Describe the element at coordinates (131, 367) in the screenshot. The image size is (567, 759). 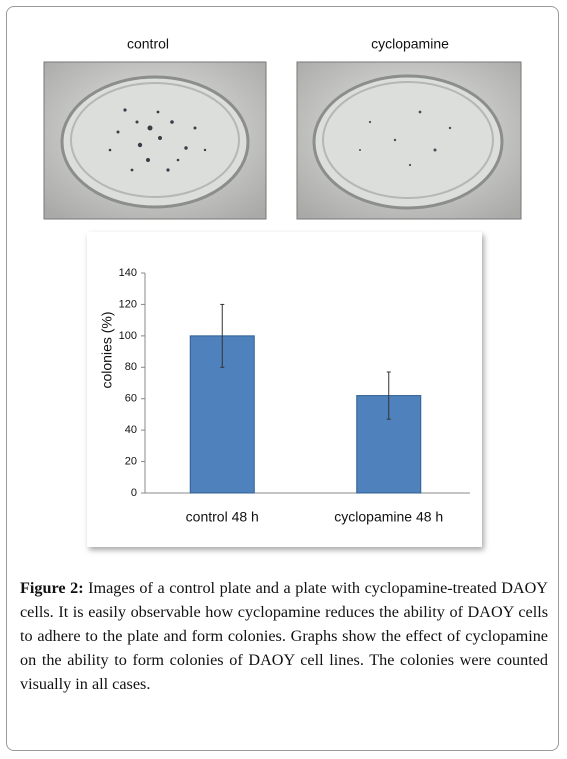
I see `y-tick-label: 80` at that location.